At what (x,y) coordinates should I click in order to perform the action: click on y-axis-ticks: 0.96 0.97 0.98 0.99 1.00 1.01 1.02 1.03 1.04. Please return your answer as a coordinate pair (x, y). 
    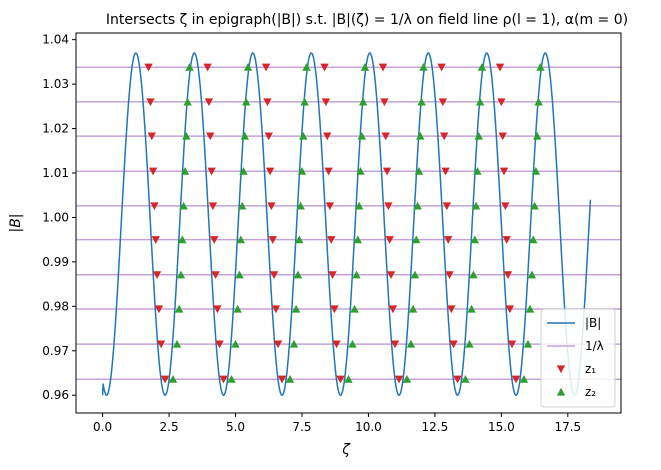
    Looking at the image, I should click on (59, 217).